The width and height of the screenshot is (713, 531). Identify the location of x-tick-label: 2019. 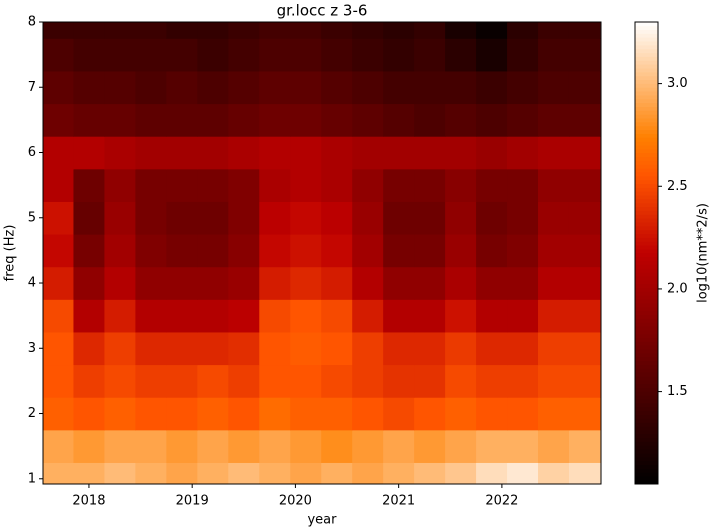
(192, 501).